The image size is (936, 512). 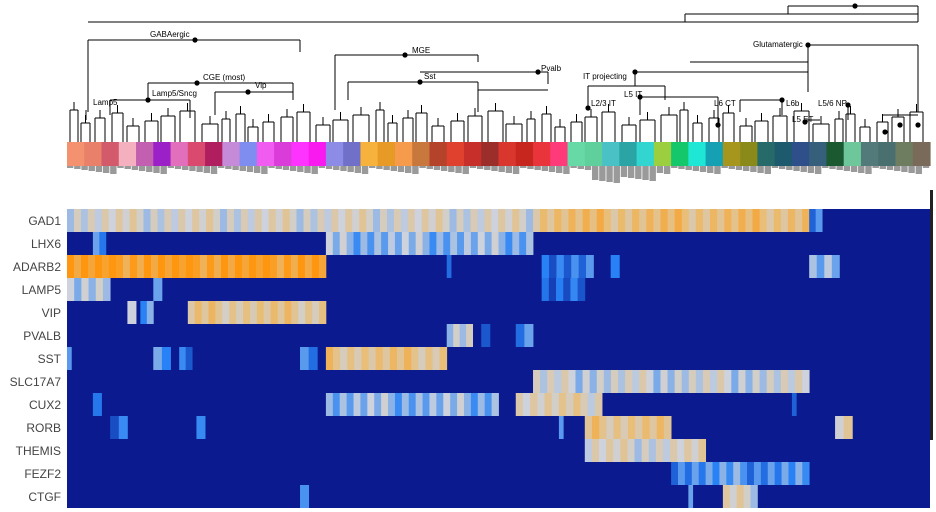 I want to click on dendrogram-label: Glutamatergic, so click(x=778, y=44).